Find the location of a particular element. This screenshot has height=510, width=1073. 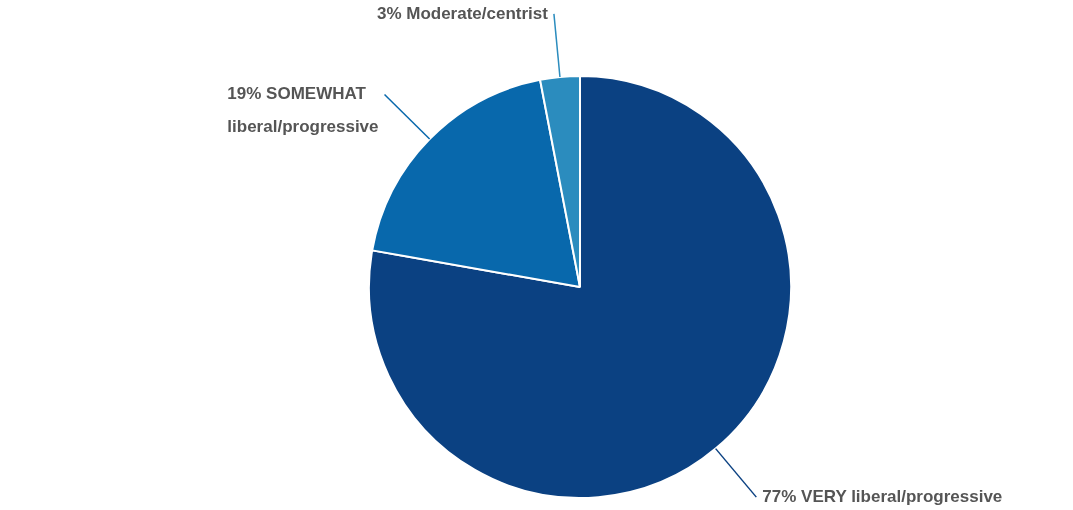

slice-label: 3% Moderate/centrist is located at coordinates (462, 13).